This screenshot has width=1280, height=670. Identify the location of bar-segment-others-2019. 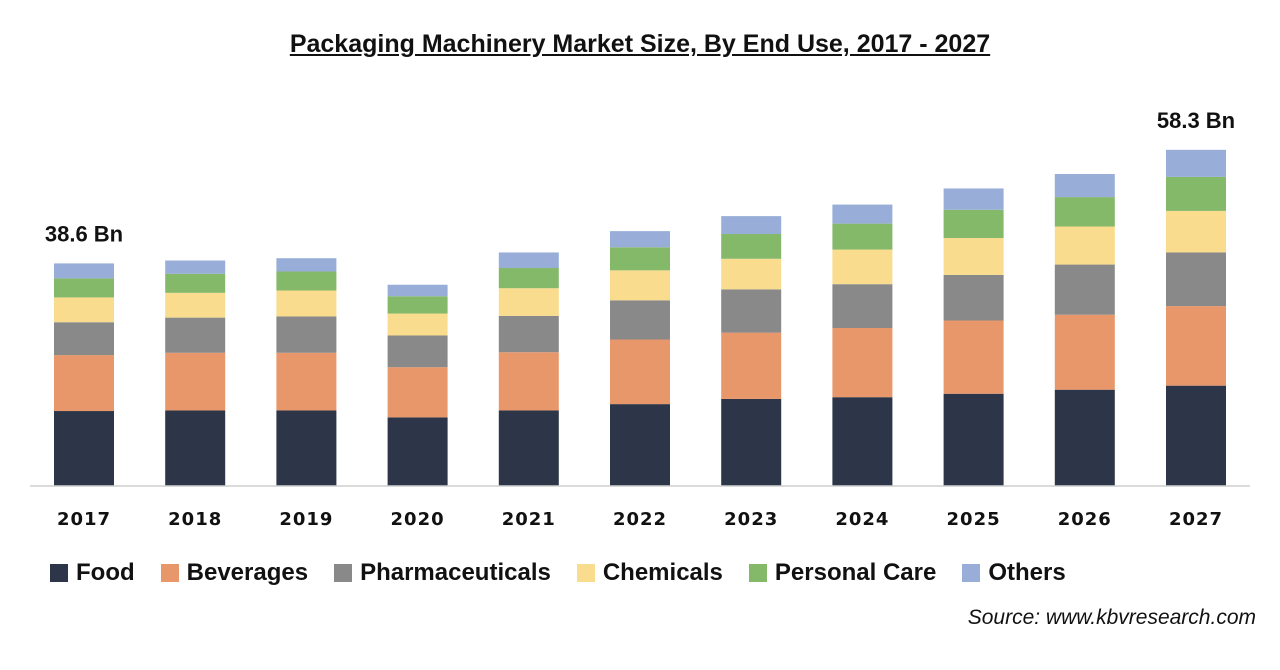
(306, 265).